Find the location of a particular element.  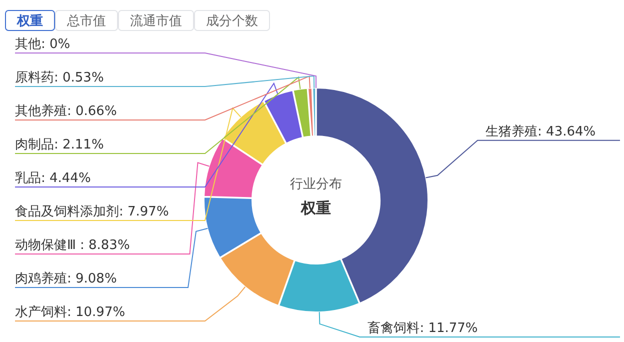

data-label: : 4.44% is located at coordinates (66, 178).